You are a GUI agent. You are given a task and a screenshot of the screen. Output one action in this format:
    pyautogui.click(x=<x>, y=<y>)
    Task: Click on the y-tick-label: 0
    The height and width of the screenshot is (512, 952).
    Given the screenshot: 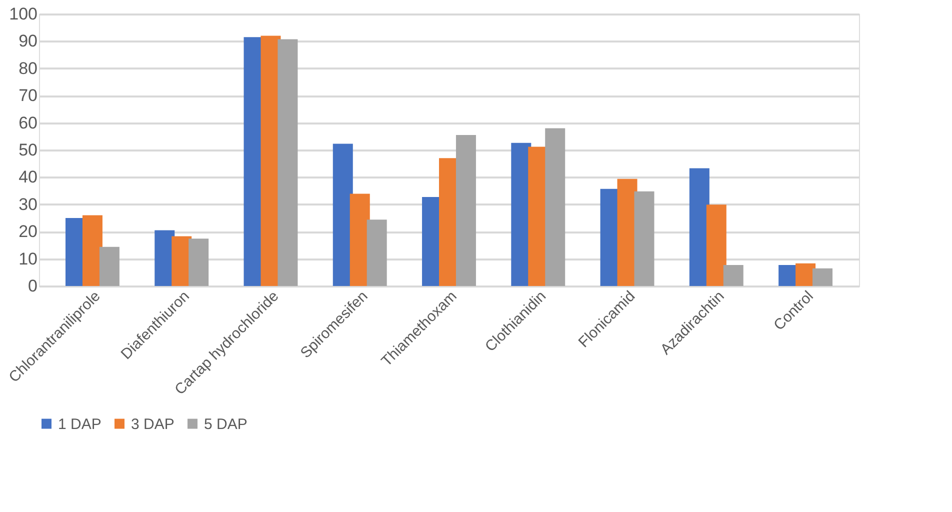 What is the action you would take?
    pyautogui.click(x=33, y=286)
    